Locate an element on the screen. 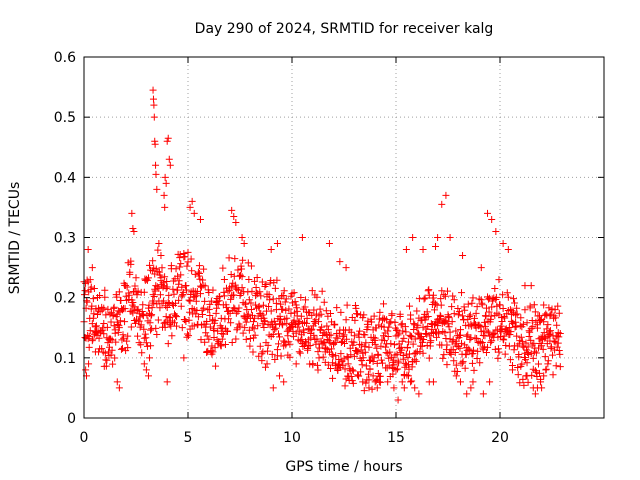 Image resolution: width=640 pixels, height=480 pixels. y-axis-label: SRMTID / TECUs is located at coordinates (15, 238).